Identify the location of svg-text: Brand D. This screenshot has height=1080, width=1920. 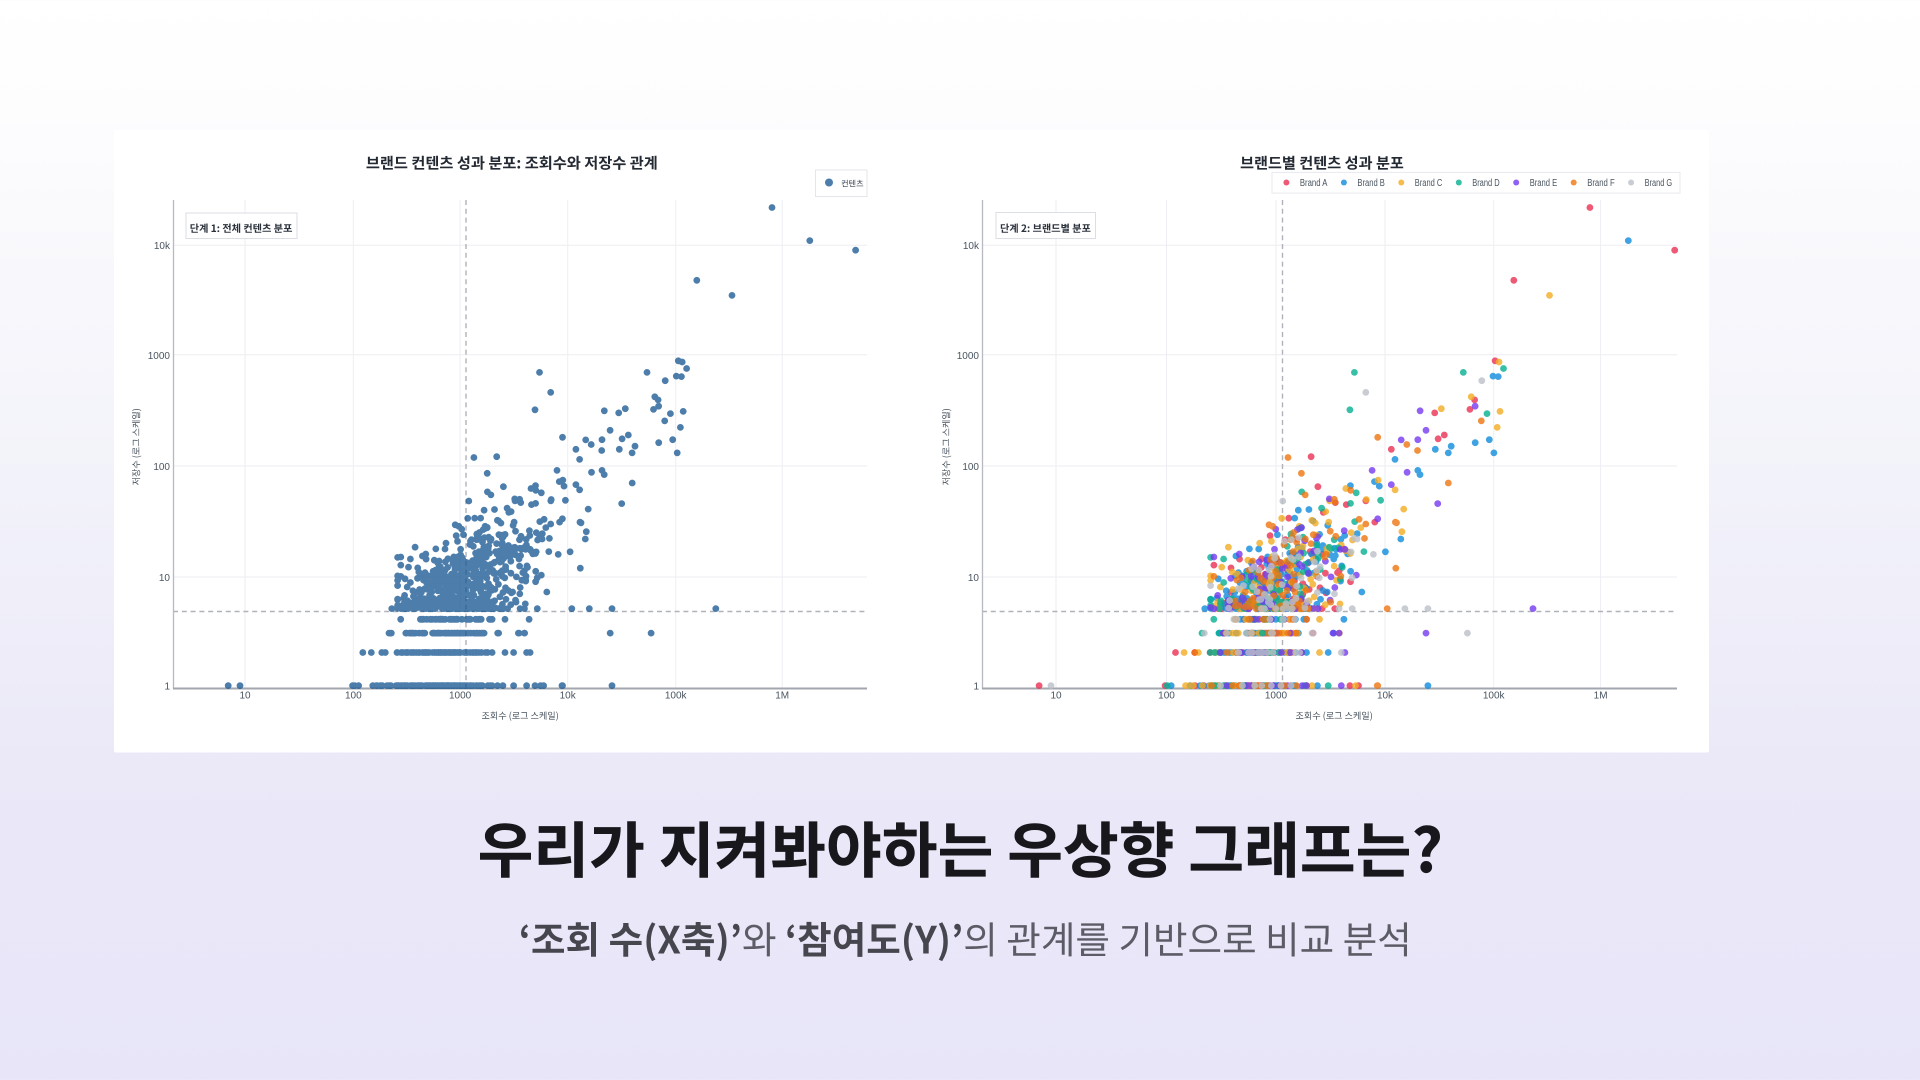
(1486, 183).